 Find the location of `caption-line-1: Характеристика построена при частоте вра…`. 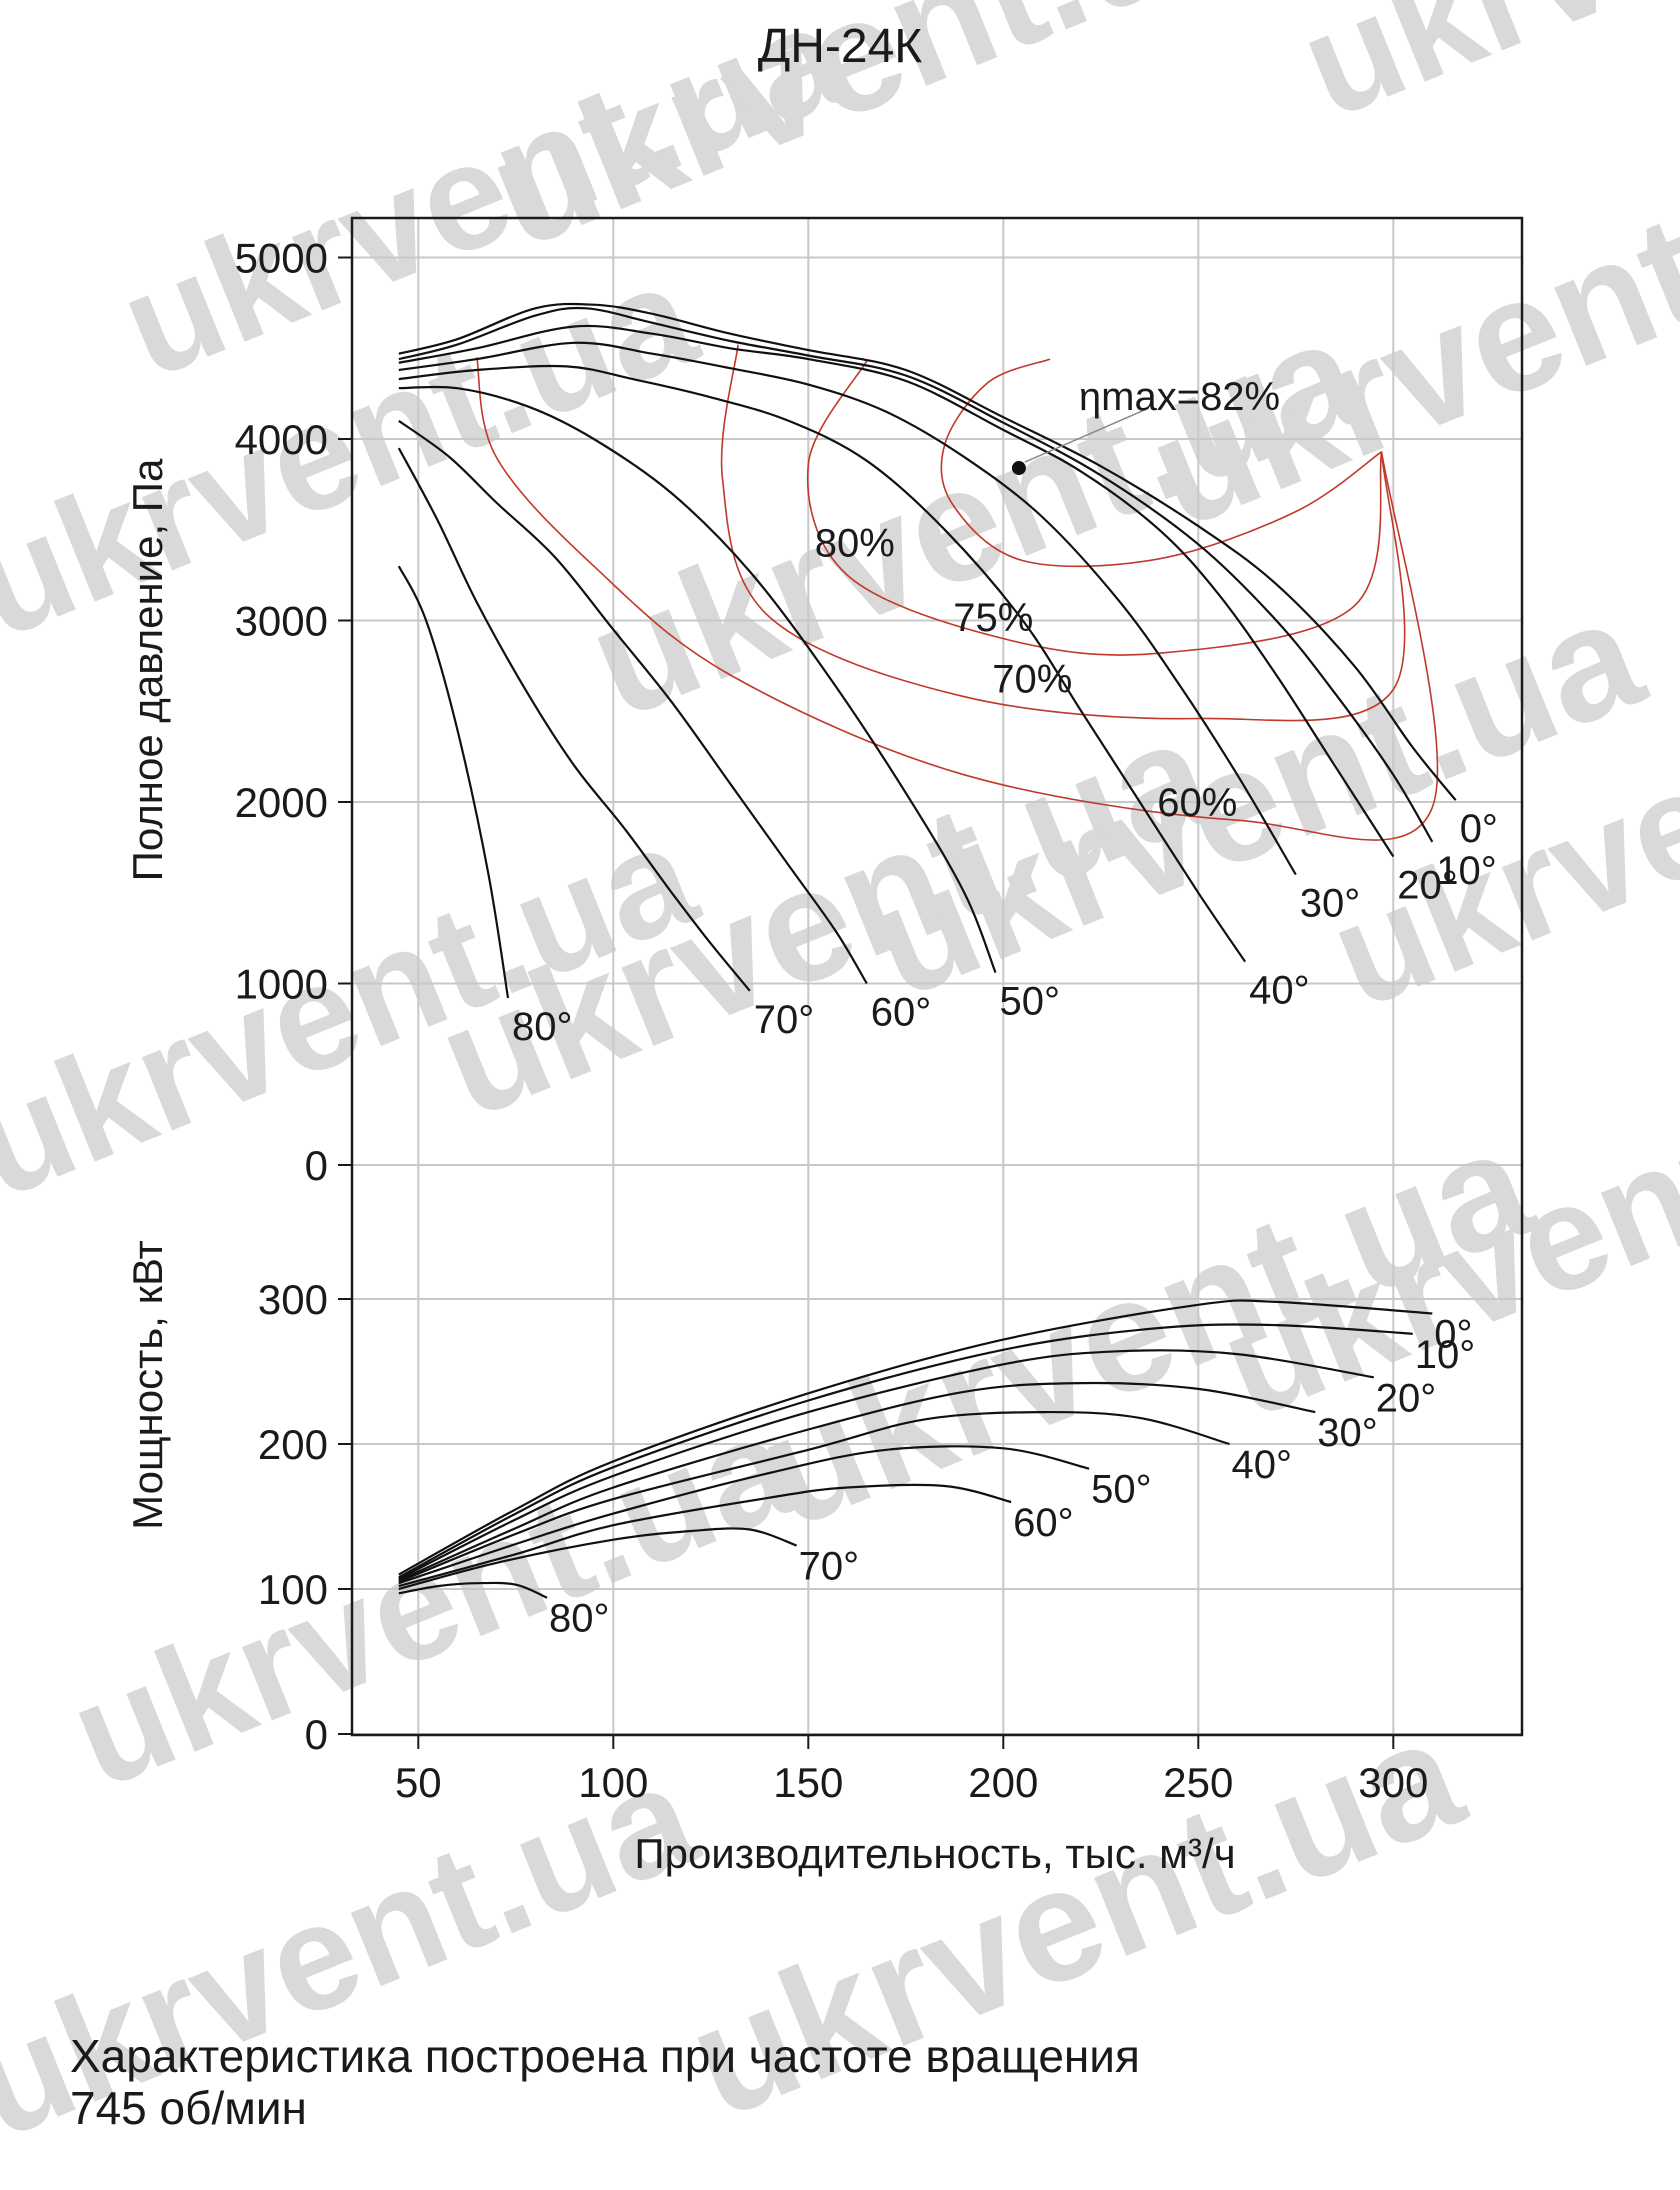

caption-line-1: Характеристика построена при частоте вра… is located at coordinates (605, 2056).